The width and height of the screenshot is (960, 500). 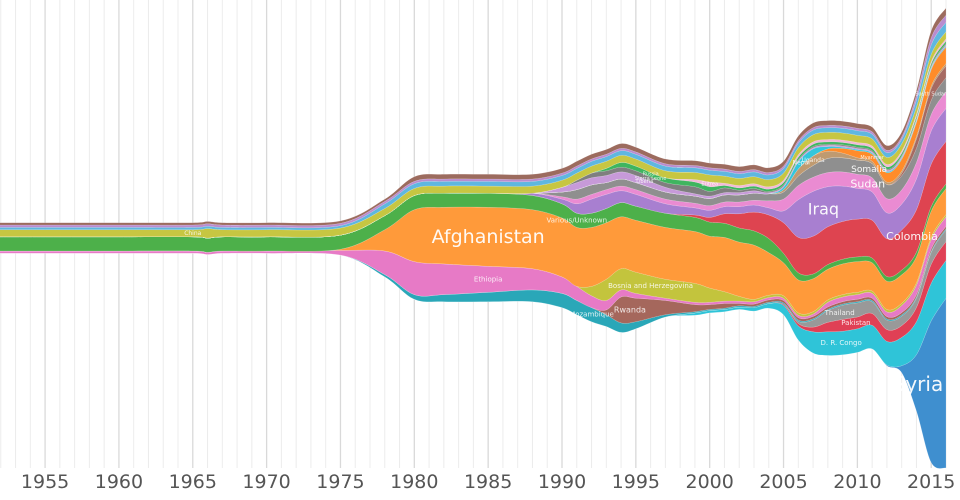 I want to click on x-tick-label: 1970, so click(x=266, y=482).